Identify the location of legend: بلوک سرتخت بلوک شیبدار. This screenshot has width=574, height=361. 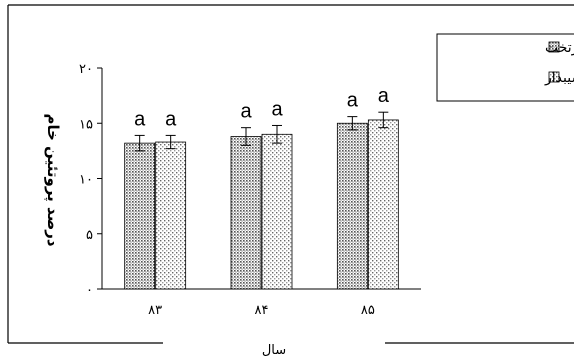
(505, 67).